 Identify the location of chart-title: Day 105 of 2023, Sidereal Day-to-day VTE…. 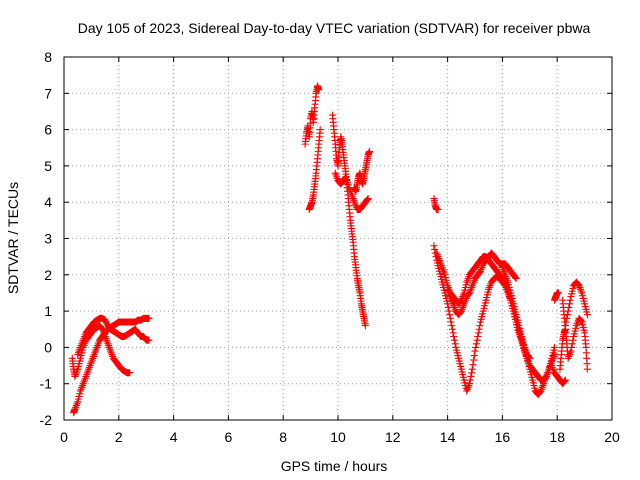
(334, 28).